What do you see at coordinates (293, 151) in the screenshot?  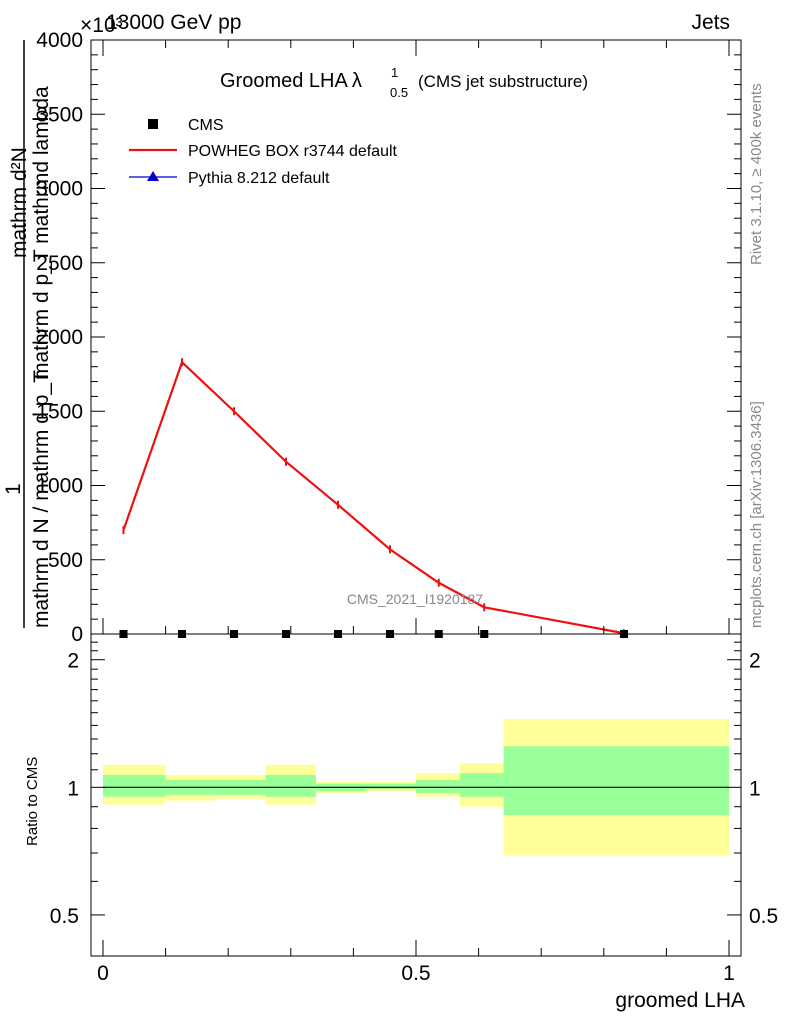 I see `legend-label-powheg: POWHEG BOX r3744 default` at bounding box center [293, 151].